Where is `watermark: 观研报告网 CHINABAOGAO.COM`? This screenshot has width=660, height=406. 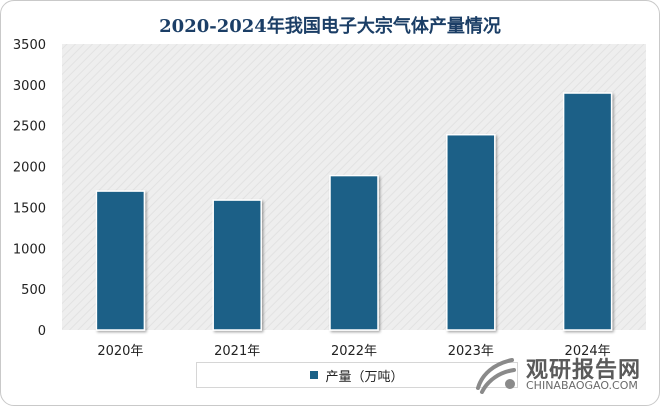
watermark: 观研报告网 CHINABAOGAO.COM is located at coordinates (562, 374).